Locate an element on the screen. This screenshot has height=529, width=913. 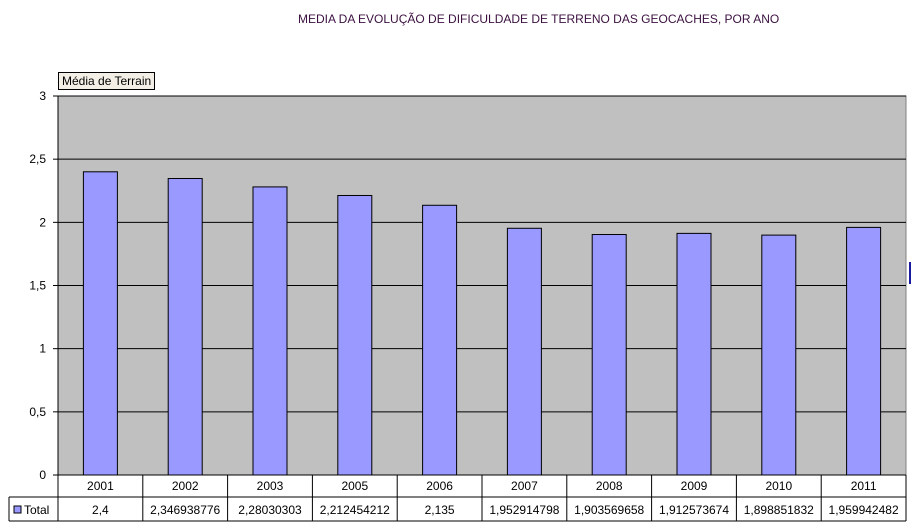
x-tick-label: 2009 is located at coordinates (694, 486).